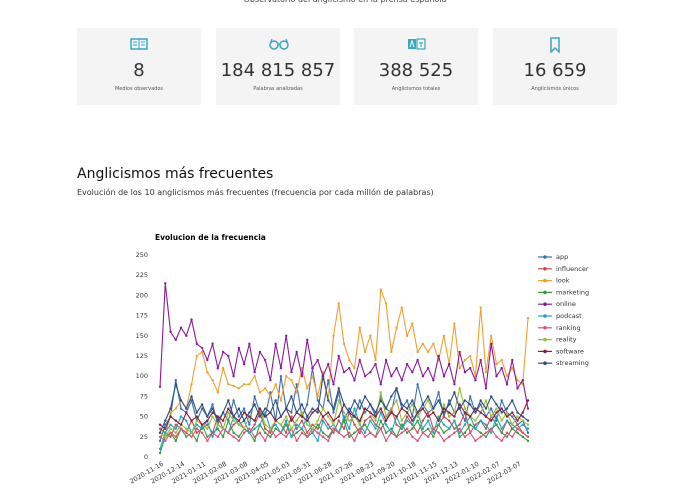 This screenshot has width=680, height=500. I want to click on stat-value: 388 525, so click(416, 70).